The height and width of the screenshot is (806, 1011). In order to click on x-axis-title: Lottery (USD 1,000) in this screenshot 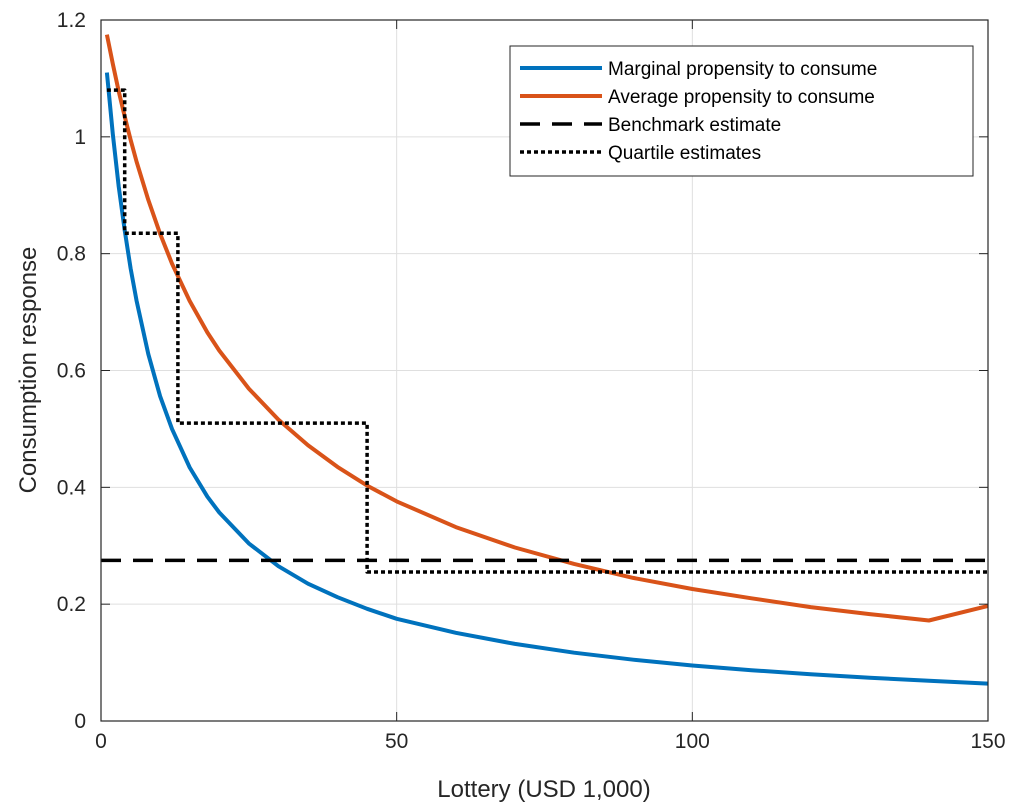, I will do `click(543, 789)`.